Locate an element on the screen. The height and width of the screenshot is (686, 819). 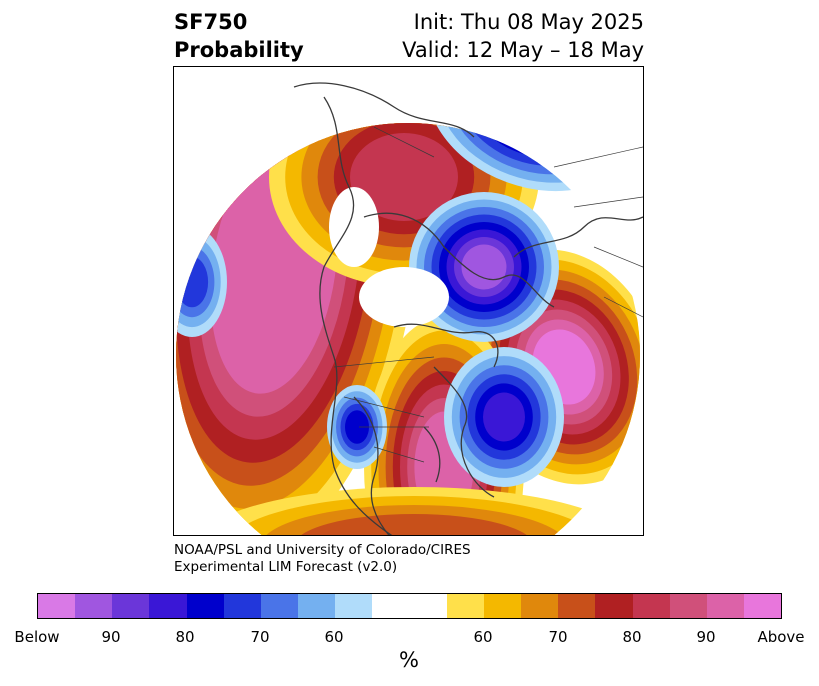
colorbar is located at coordinates (409, 606).